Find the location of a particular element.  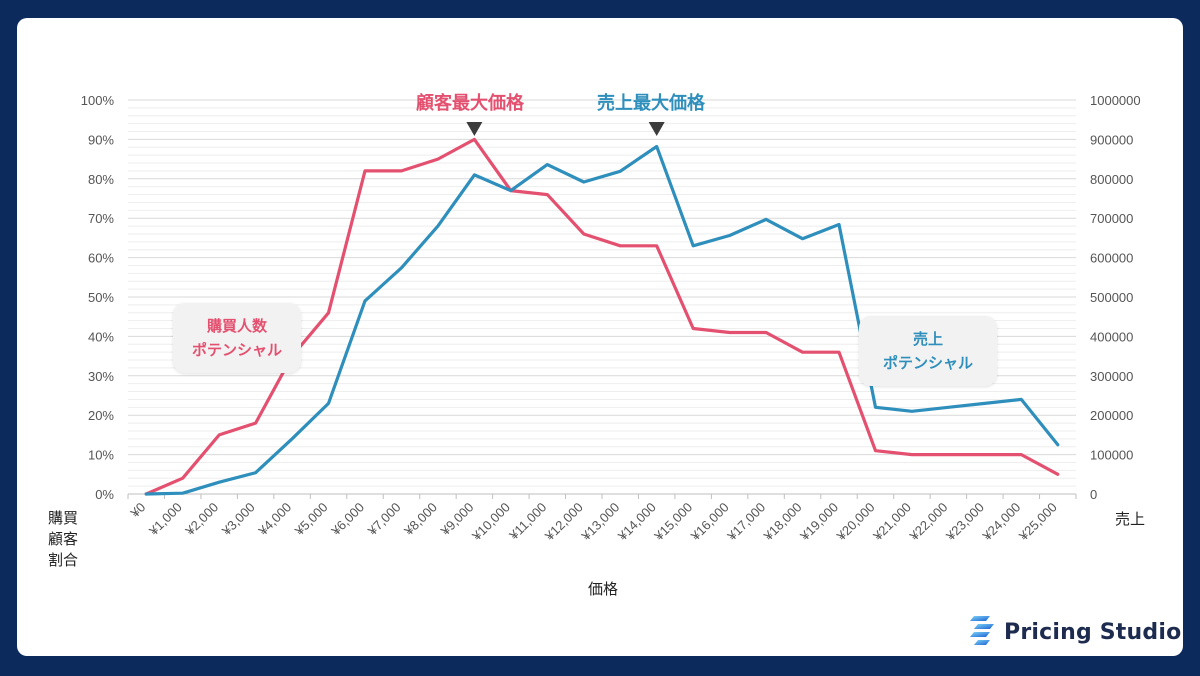

y-axis-left-label: 購買 顧客 割合 is located at coordinates (68, 539).